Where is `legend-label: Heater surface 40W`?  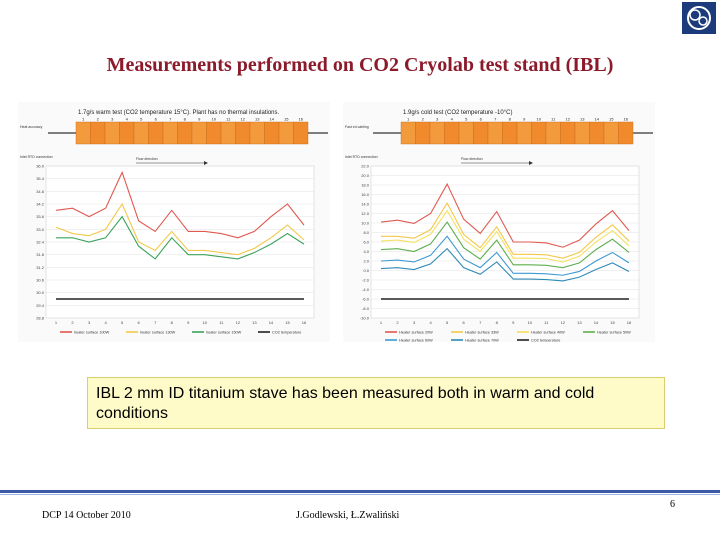
legend-label: Heater surface 40W is located at coordinates (548, 332).